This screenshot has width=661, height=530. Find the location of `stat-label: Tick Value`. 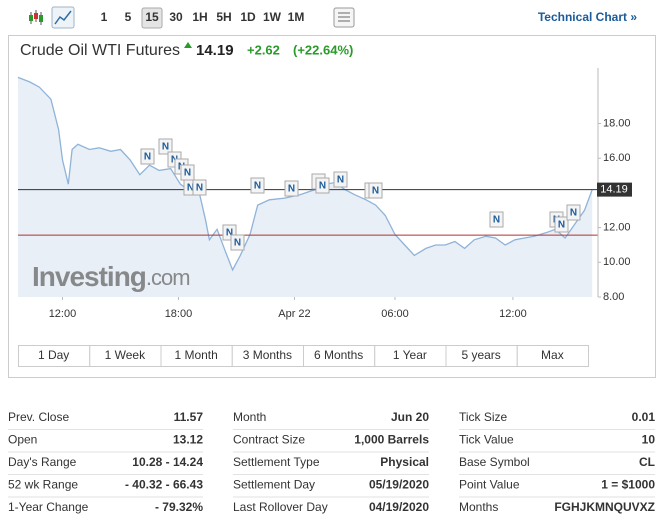

stat-label: Tick Value is located at coordinates (486, 440).